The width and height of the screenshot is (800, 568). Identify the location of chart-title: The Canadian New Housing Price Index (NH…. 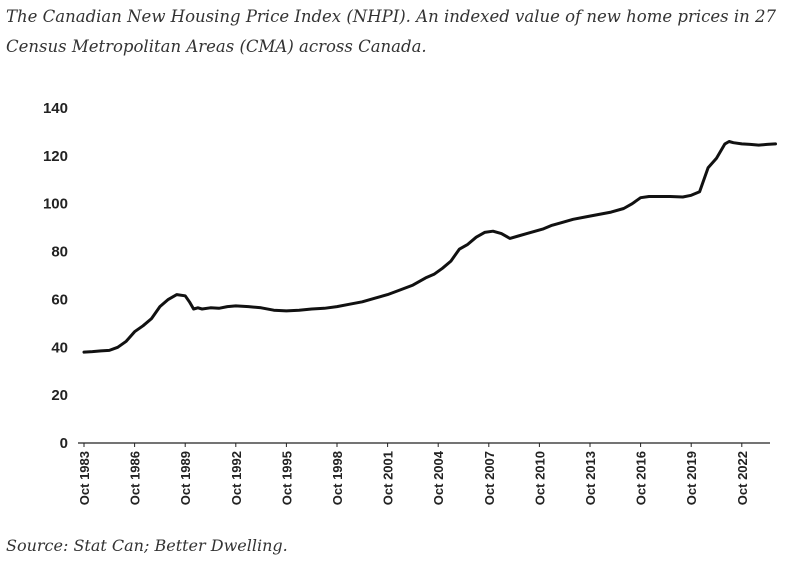
(391, 31).